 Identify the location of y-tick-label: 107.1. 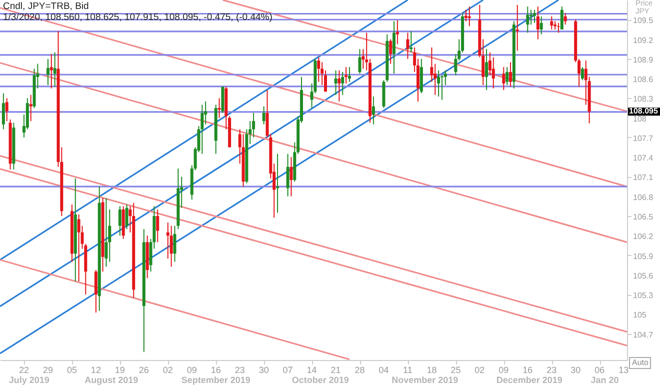
(643, 177).